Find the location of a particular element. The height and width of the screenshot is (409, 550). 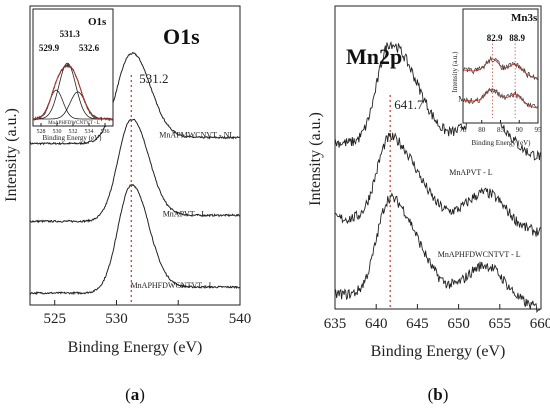

inset-peak-label: 531.3 is located at coordinates (70, 34).